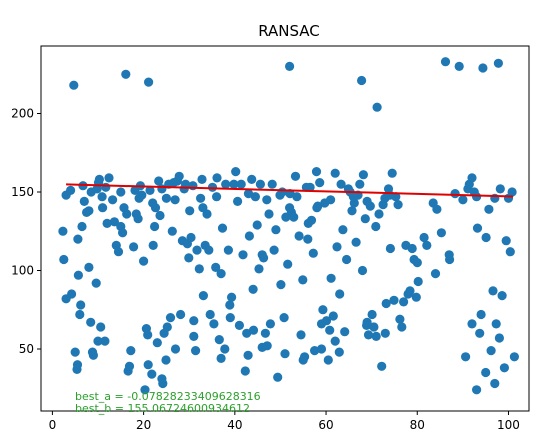 This screenshot has height=437, width=539. Describe the element at coordinates (22, 270) in the screenshot. I see `y-tick-label: 100` at that location.